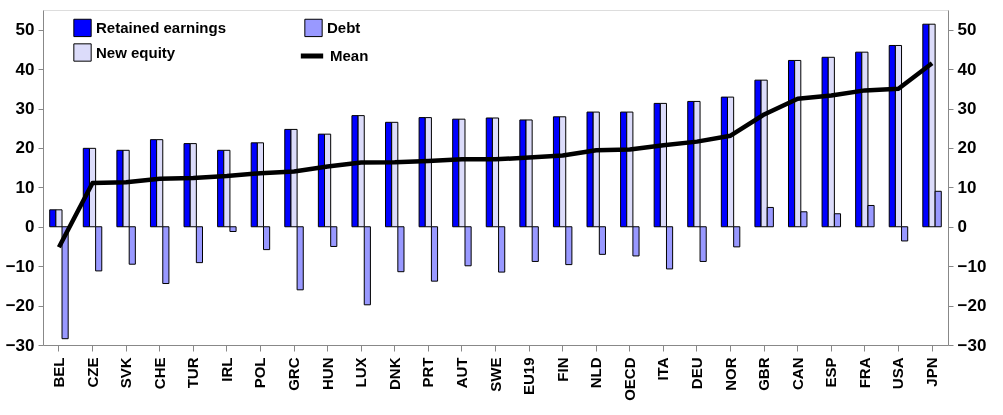  What do you see at coordinates (226, 369) in the screenshot?
I see `x-tick-label: IRL` at bounding box center [226, 369].